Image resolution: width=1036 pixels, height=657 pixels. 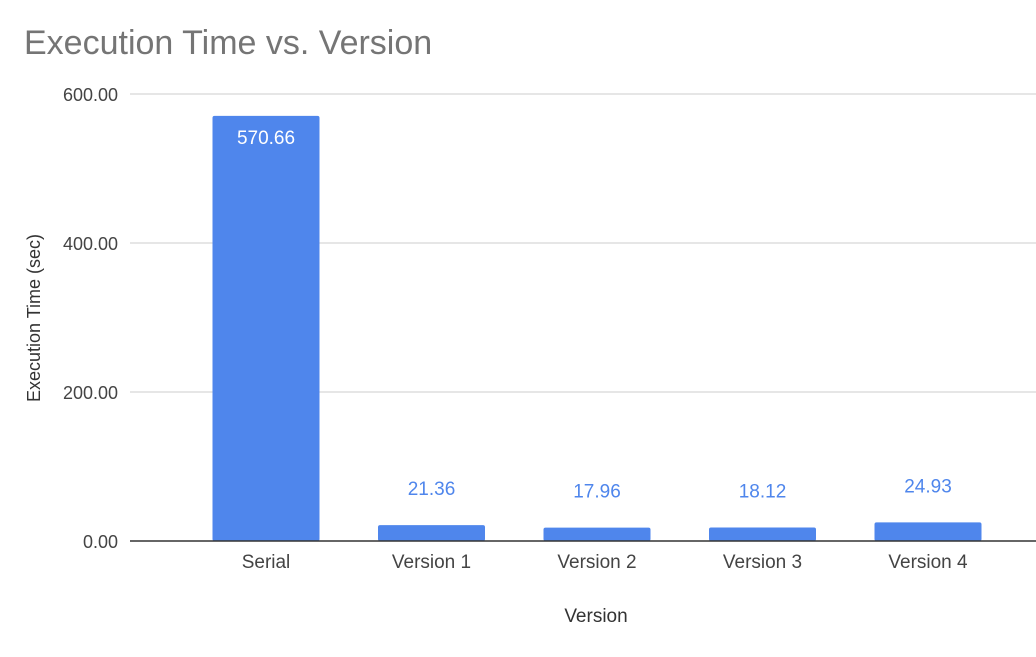 I want to click on y-tick-label: 0.00, so click(x=100, y=542).